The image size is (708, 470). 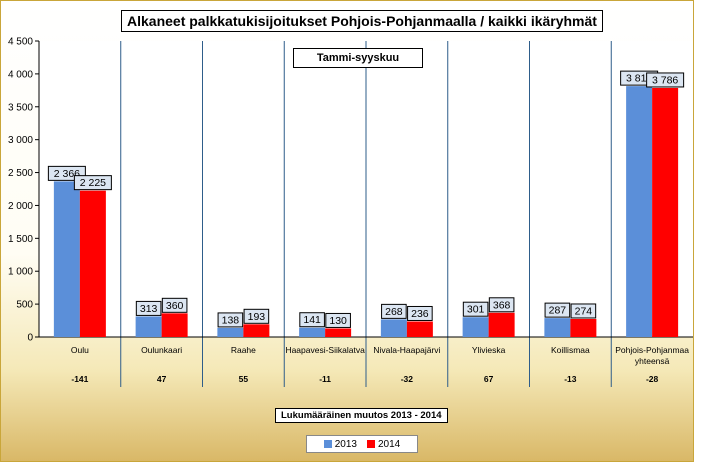 What do you see at coordinates (20, 239) in the screenshot?
I see `y-tick-label: 1 500` at bounding box center [20, 239].